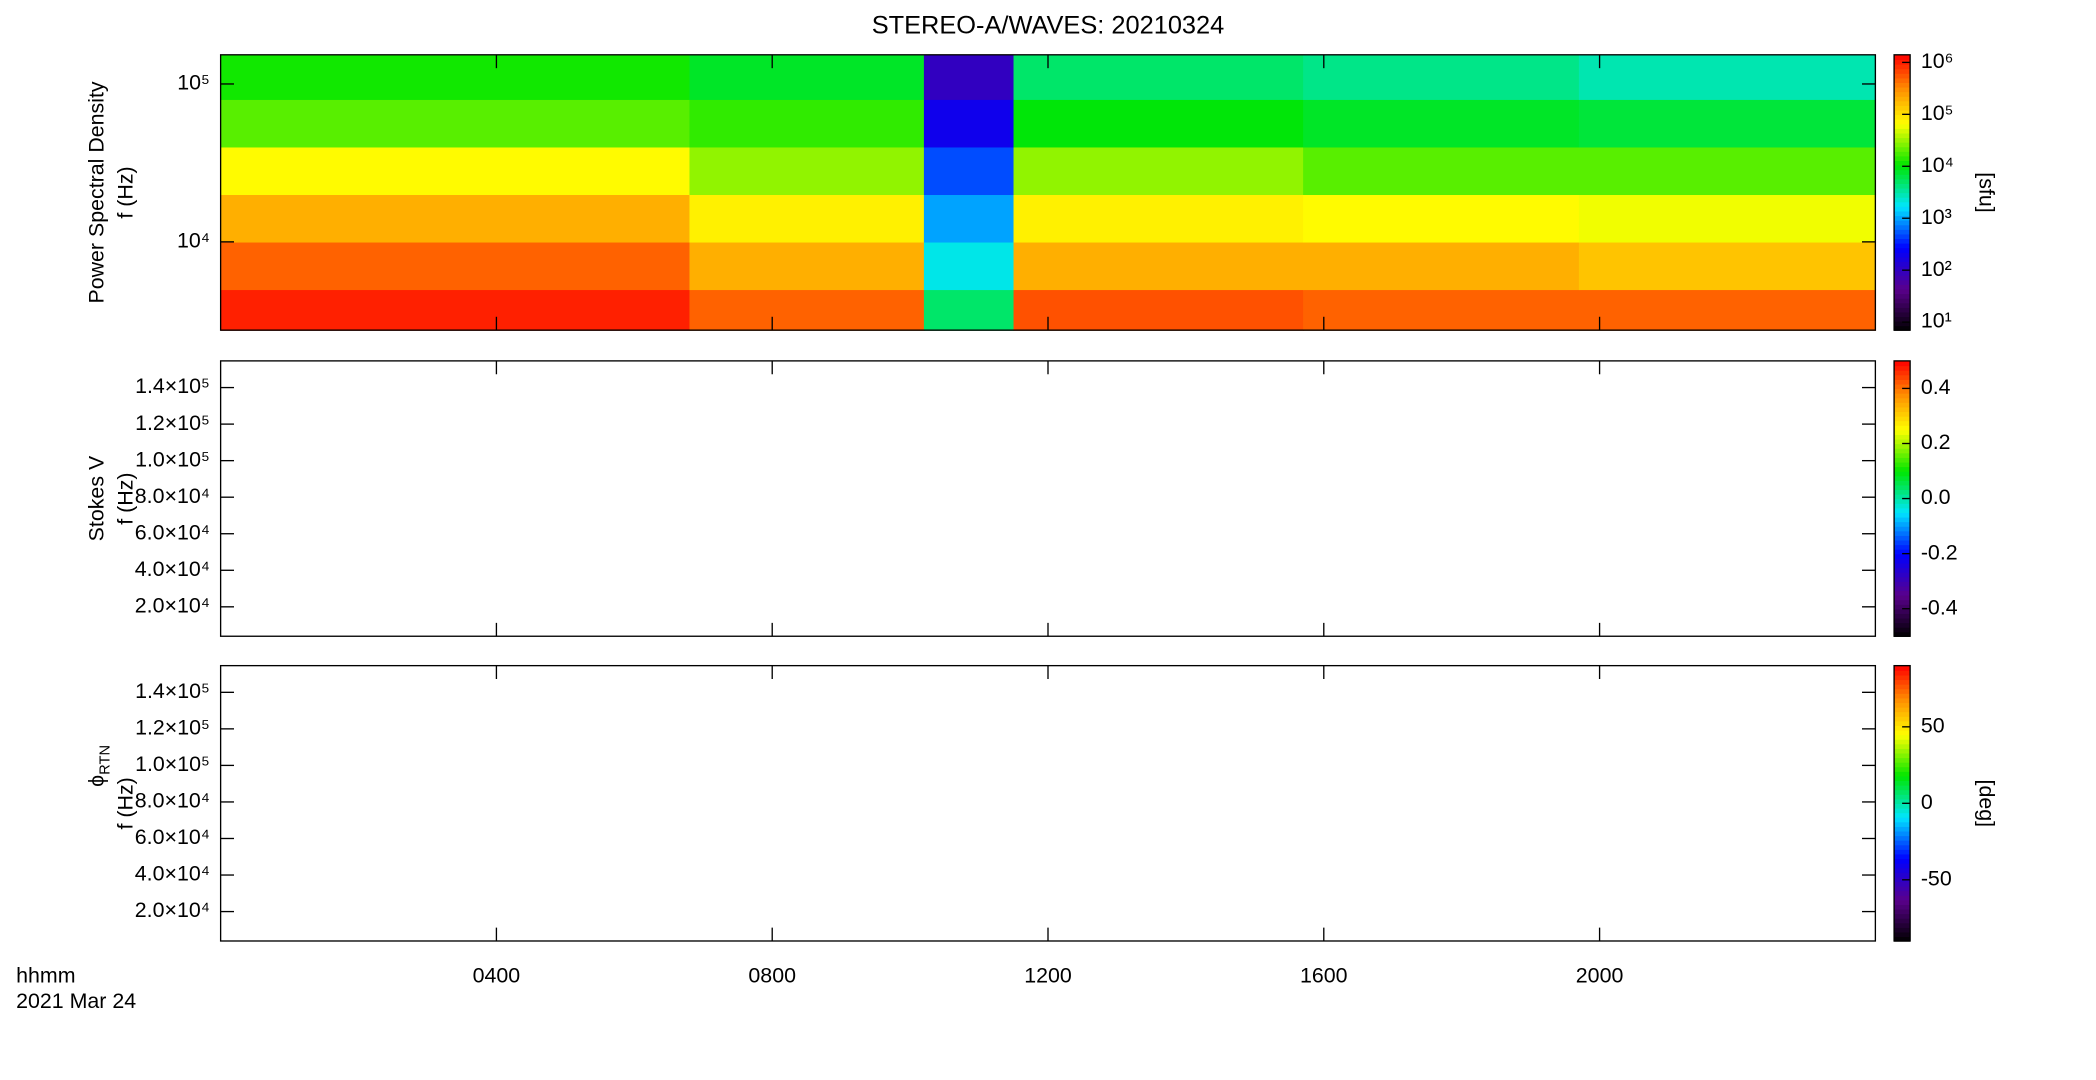 The height and width of the screenshot is (1080, 2096). Describe the element at coordinates (1936, 269) in the screenshot. I see `colorbar-tick-label: 10²` at that location.